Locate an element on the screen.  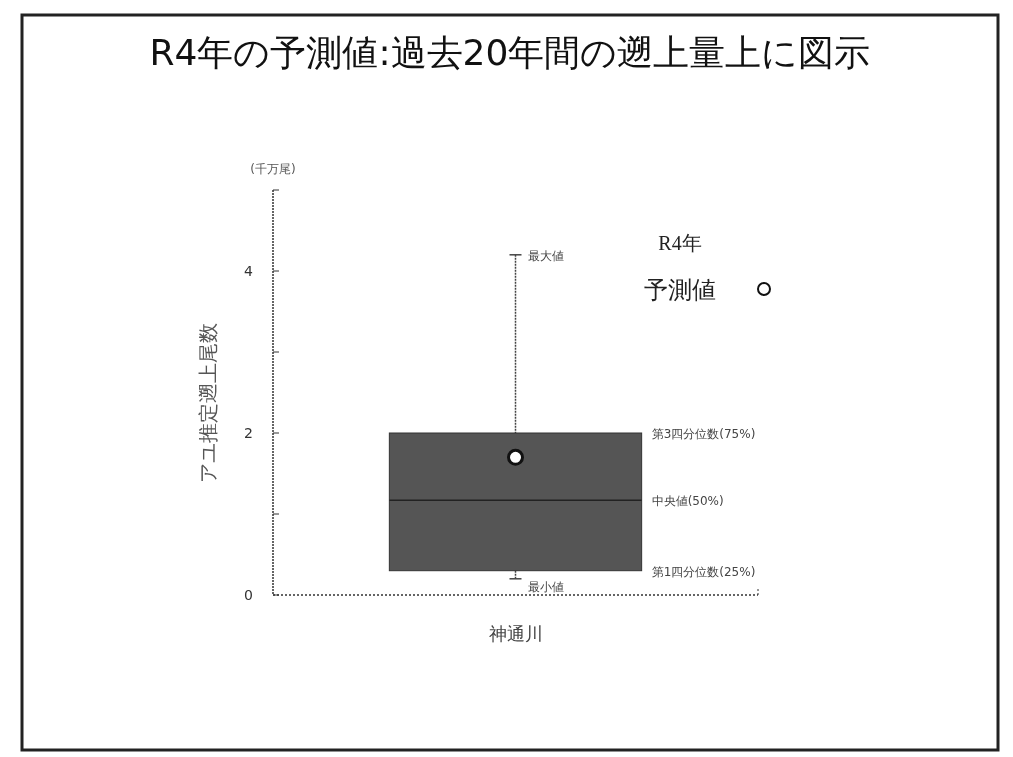
annotation: 中央値(50%) is located at coordinates (687, 501).